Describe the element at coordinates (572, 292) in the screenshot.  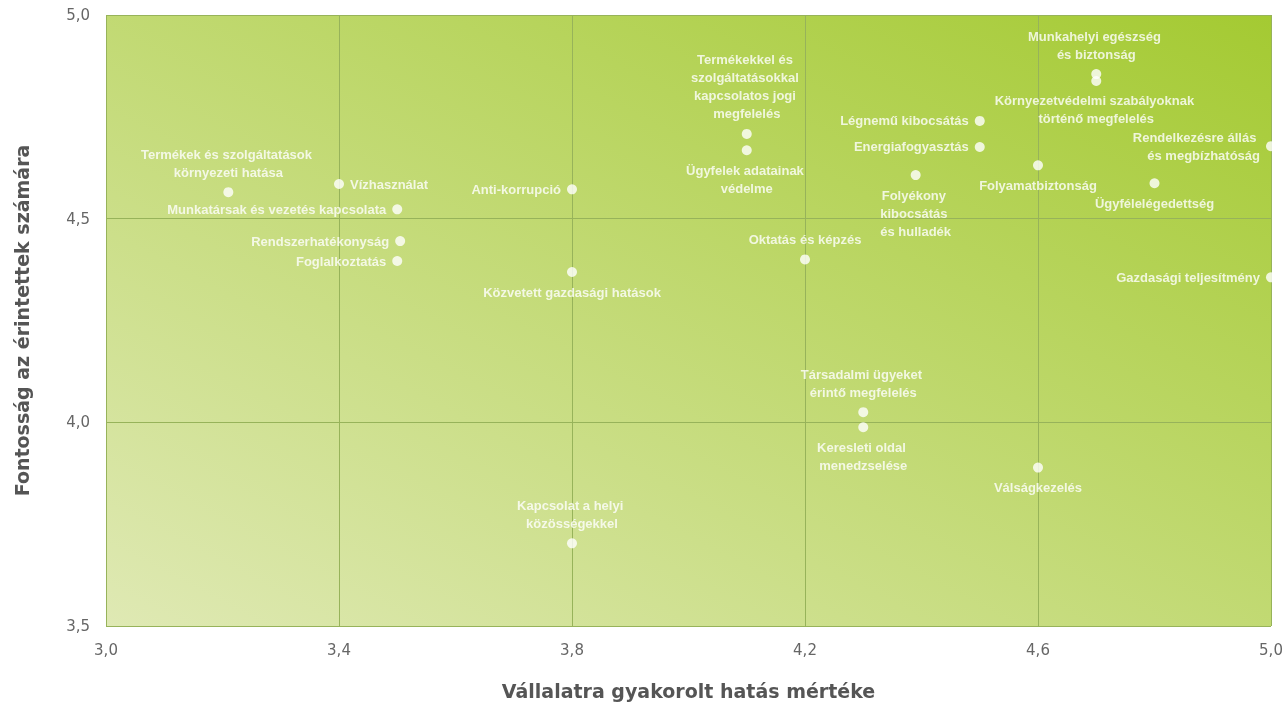
I see `series-label: Közvetett gazdasági hatások` at that location.